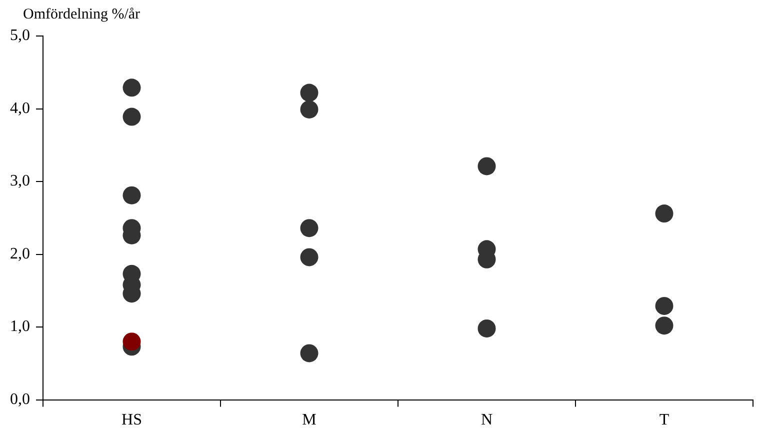  Describe the element at coordinates (20, 253) in the screenshot. I see `y-tick-label: 2,0` at that location.